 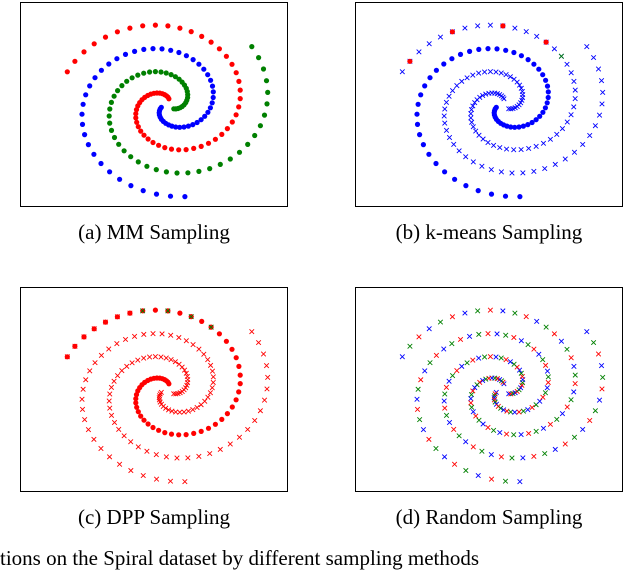 I want to click on caption-c: (c) DPP Sampling, so click(x=154, y=517).